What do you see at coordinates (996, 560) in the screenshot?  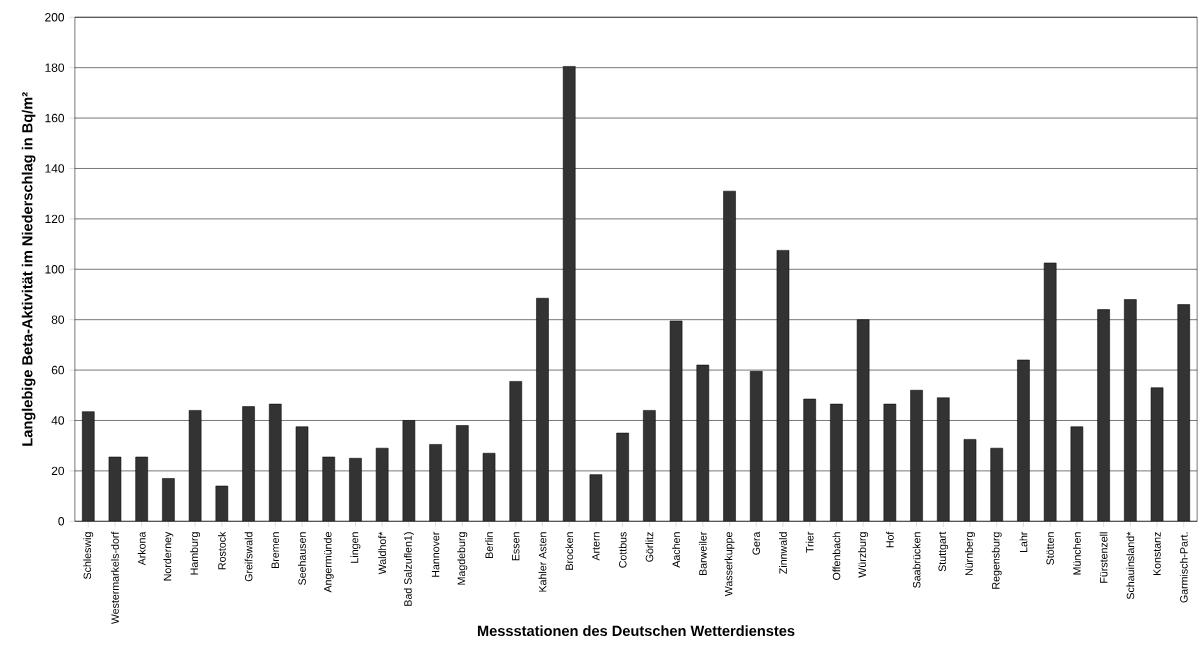 I see `x-tick-label: Regensburg` at bounding box center [996, 560].